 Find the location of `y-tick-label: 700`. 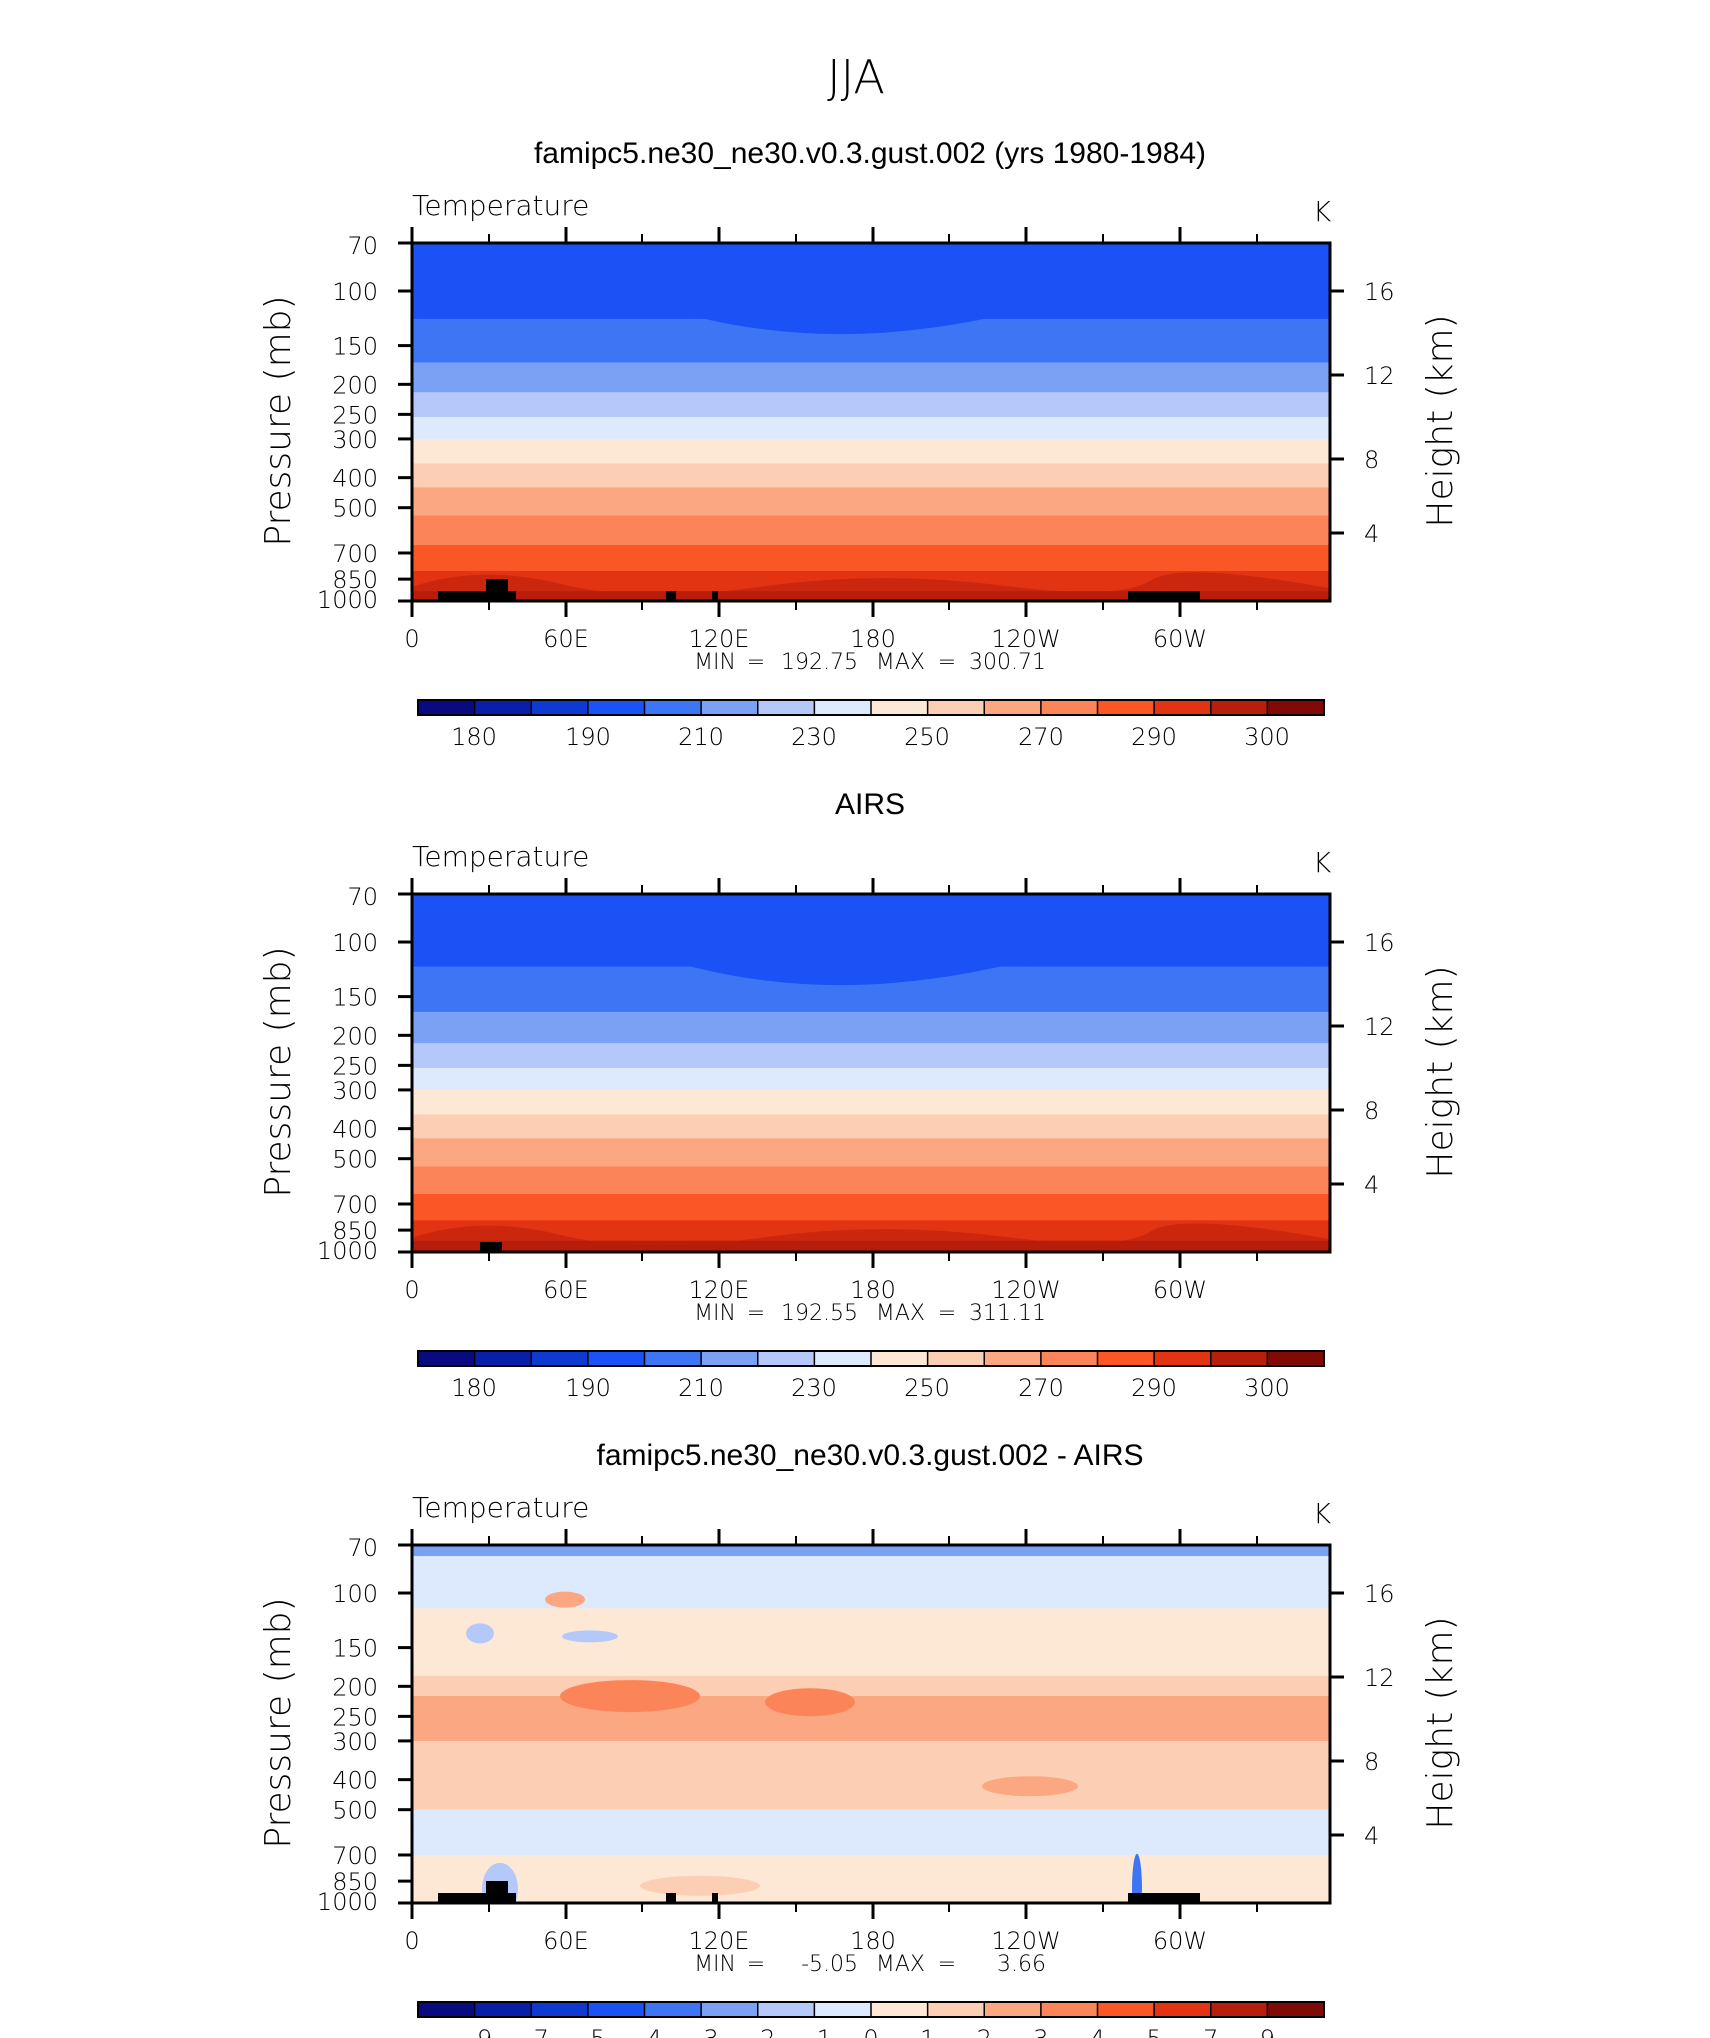

y-tick-label: 700 is located at coordinates (355, 1205).